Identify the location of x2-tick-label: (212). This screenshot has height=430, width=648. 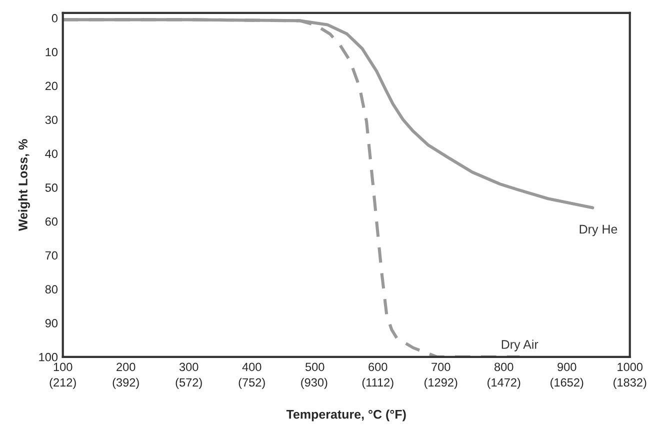
(63, 383).